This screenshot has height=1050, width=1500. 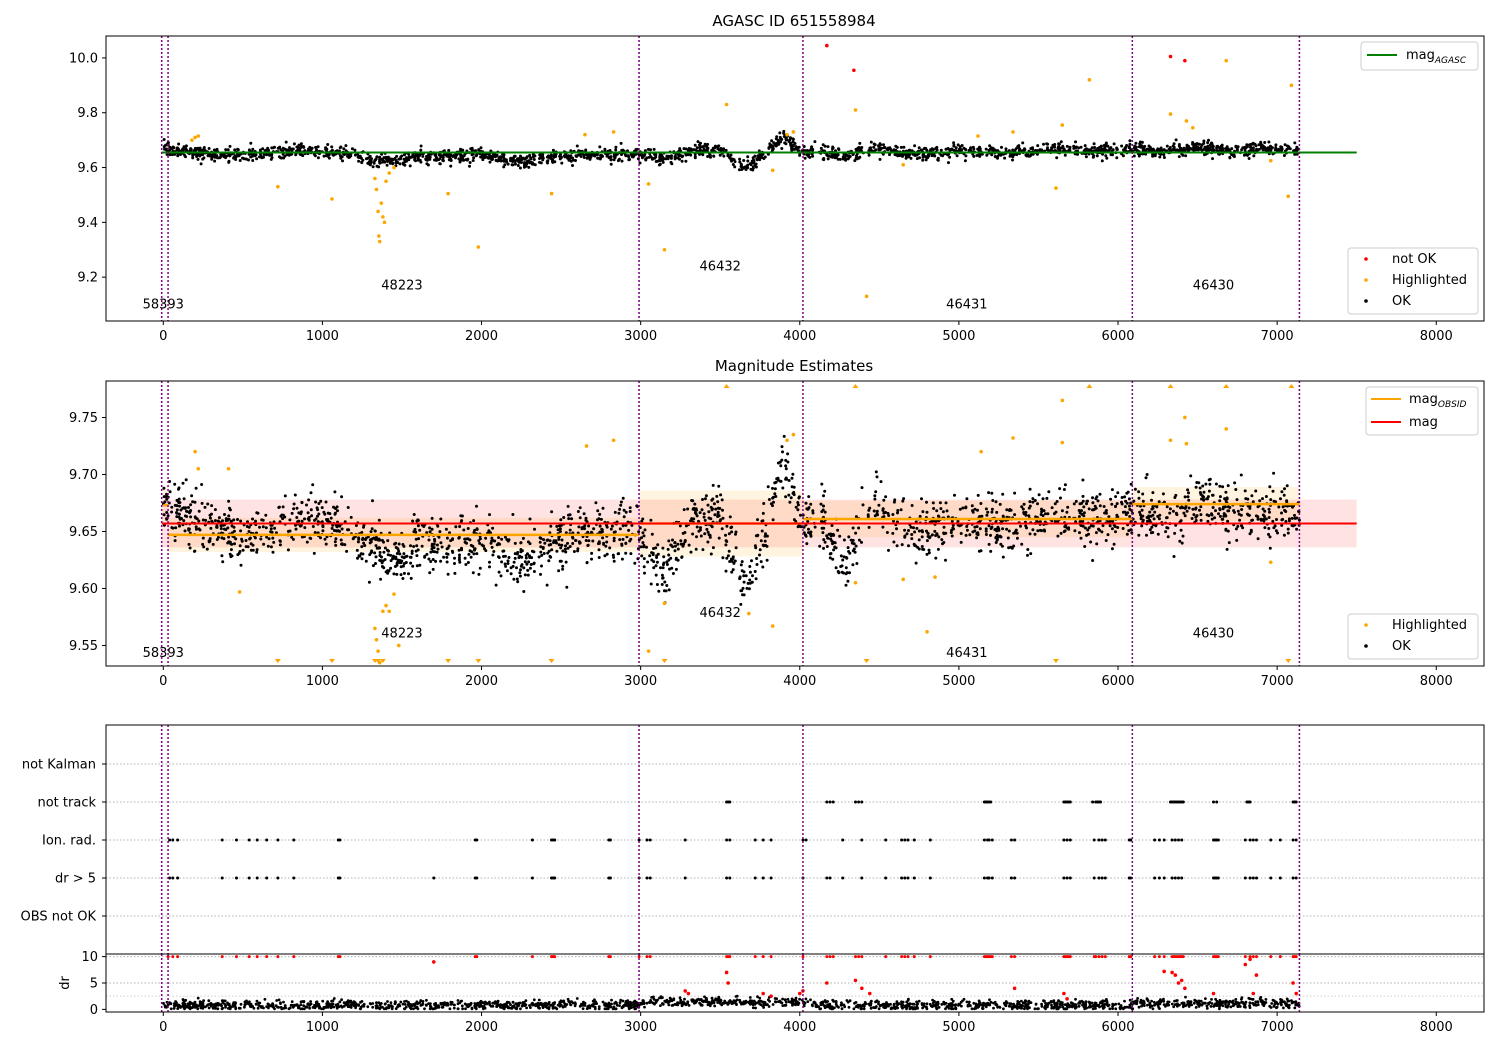 I want to click on legend-mag-agasc-subscript: AGASC, so click(x=1450, y=61).